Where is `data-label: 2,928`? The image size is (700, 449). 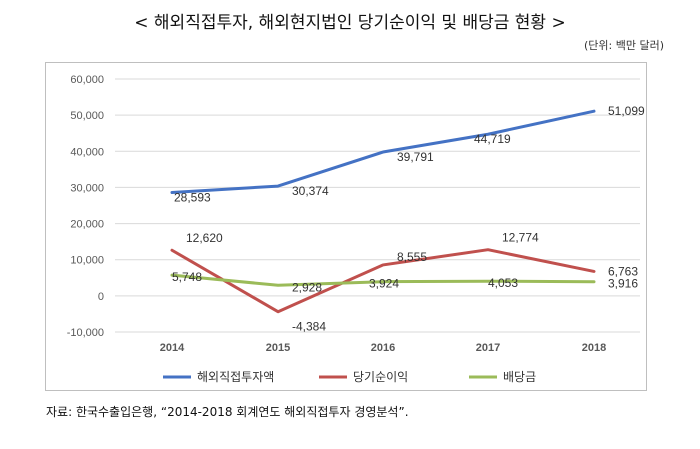 data-label: 2,928 is located at coordinates (307, 287).